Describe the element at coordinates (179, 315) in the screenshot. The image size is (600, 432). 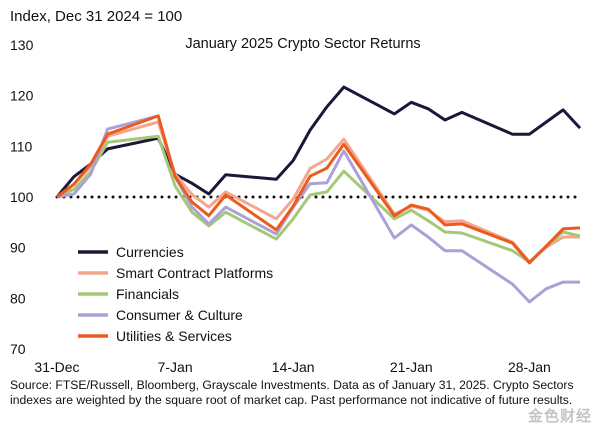
I see `legend-label: Consumer & Culture` at that location.